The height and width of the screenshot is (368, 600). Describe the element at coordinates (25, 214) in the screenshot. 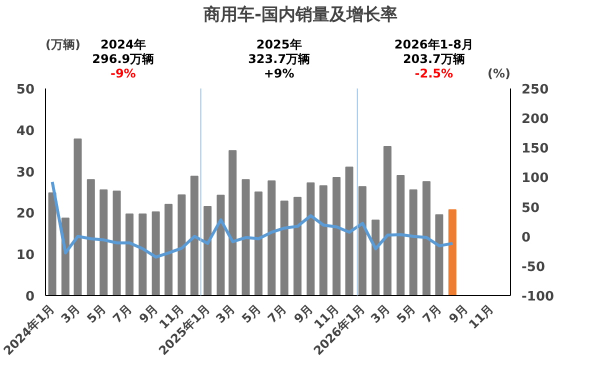

I see `y-tick-label: 20` at that location.